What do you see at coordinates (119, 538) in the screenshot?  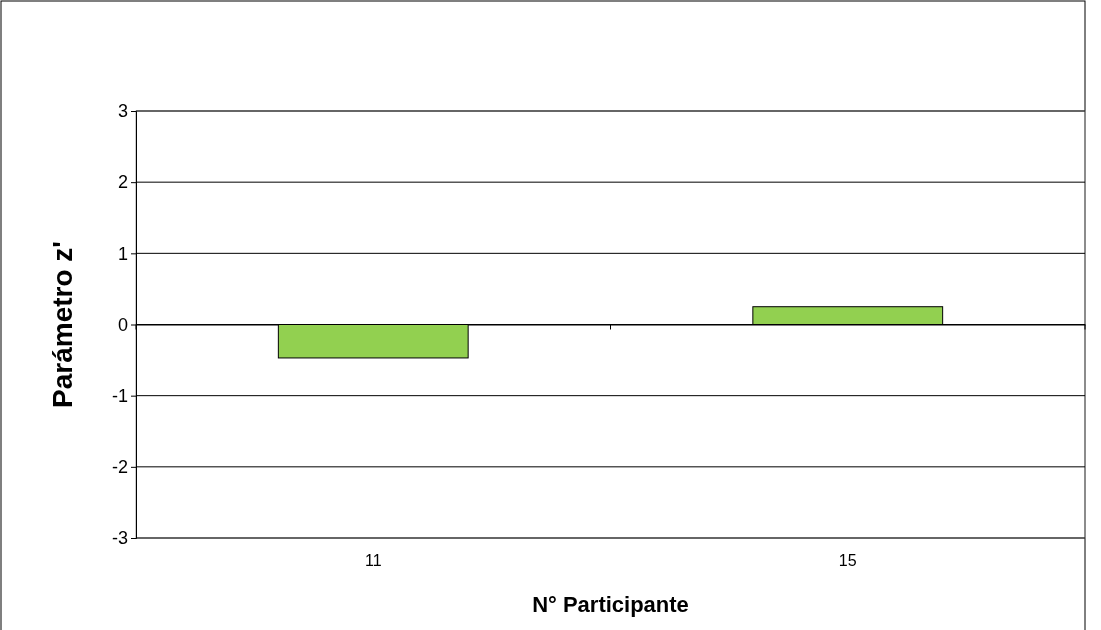 I see `y-tick-label: -3` at bounding box center [119, 538].